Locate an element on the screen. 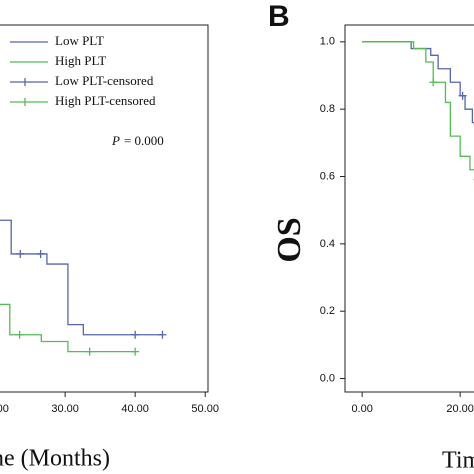 The height and width of the screenshot is (474, 474). legend-label: Low PLT-censored is located at coordinates (104, 80).